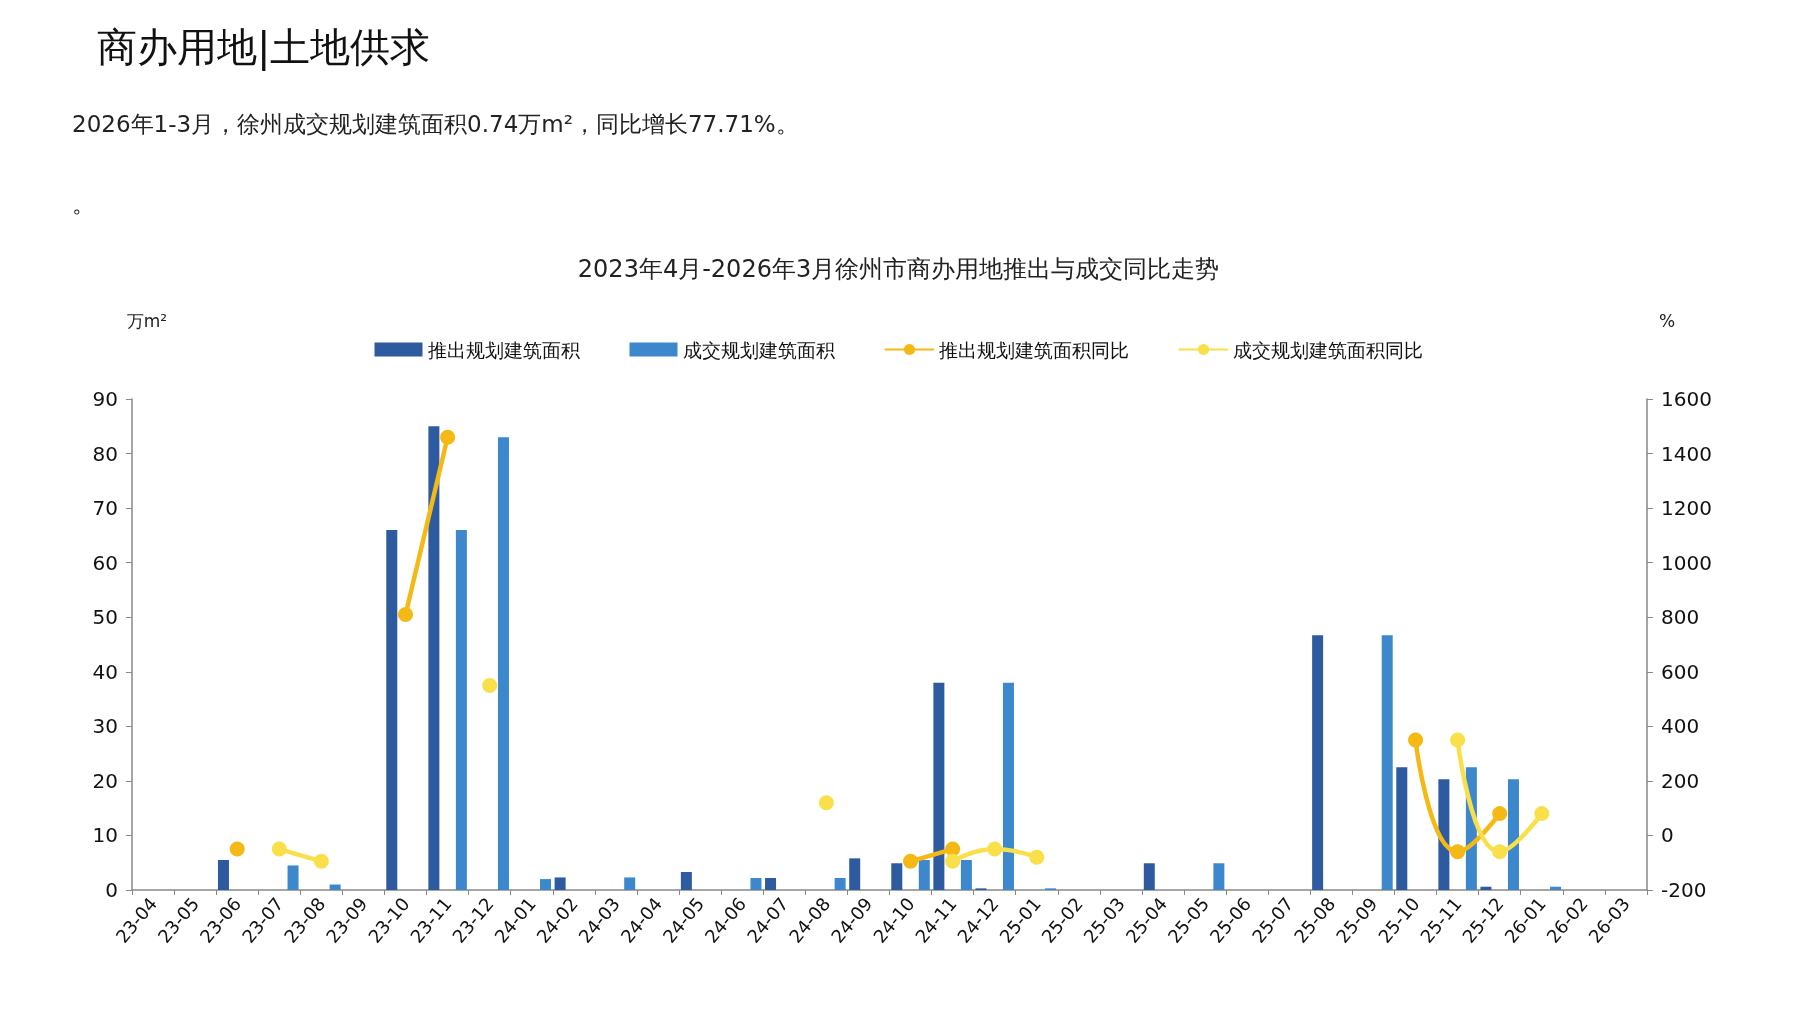 The height and width of the screenshot is (1010, 1797). I want to click on y2-tick-label: 200, so click(1680, 780).